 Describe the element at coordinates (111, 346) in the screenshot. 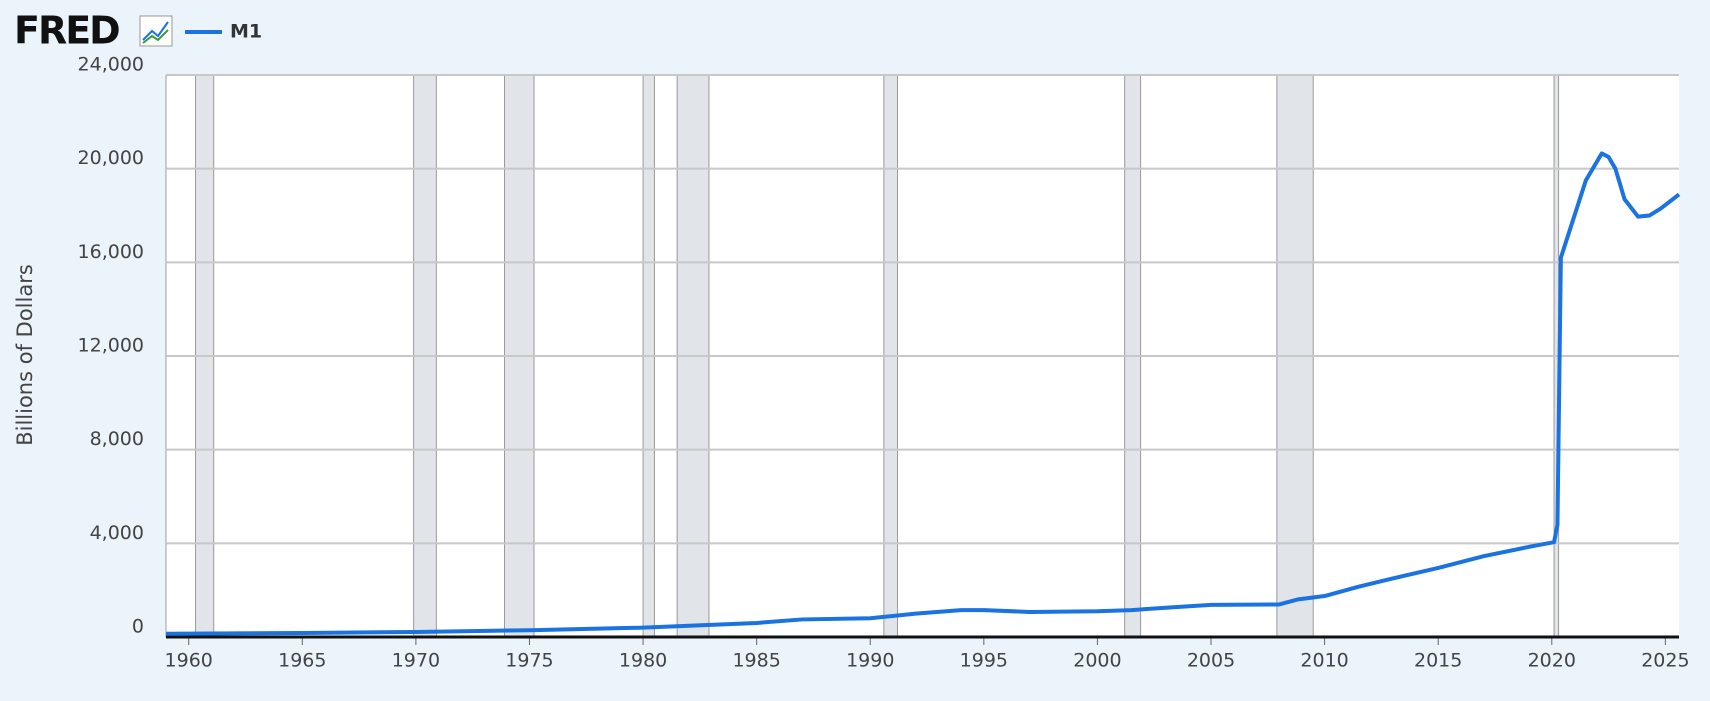

I see `y-tick-label: 12,000` at that location.